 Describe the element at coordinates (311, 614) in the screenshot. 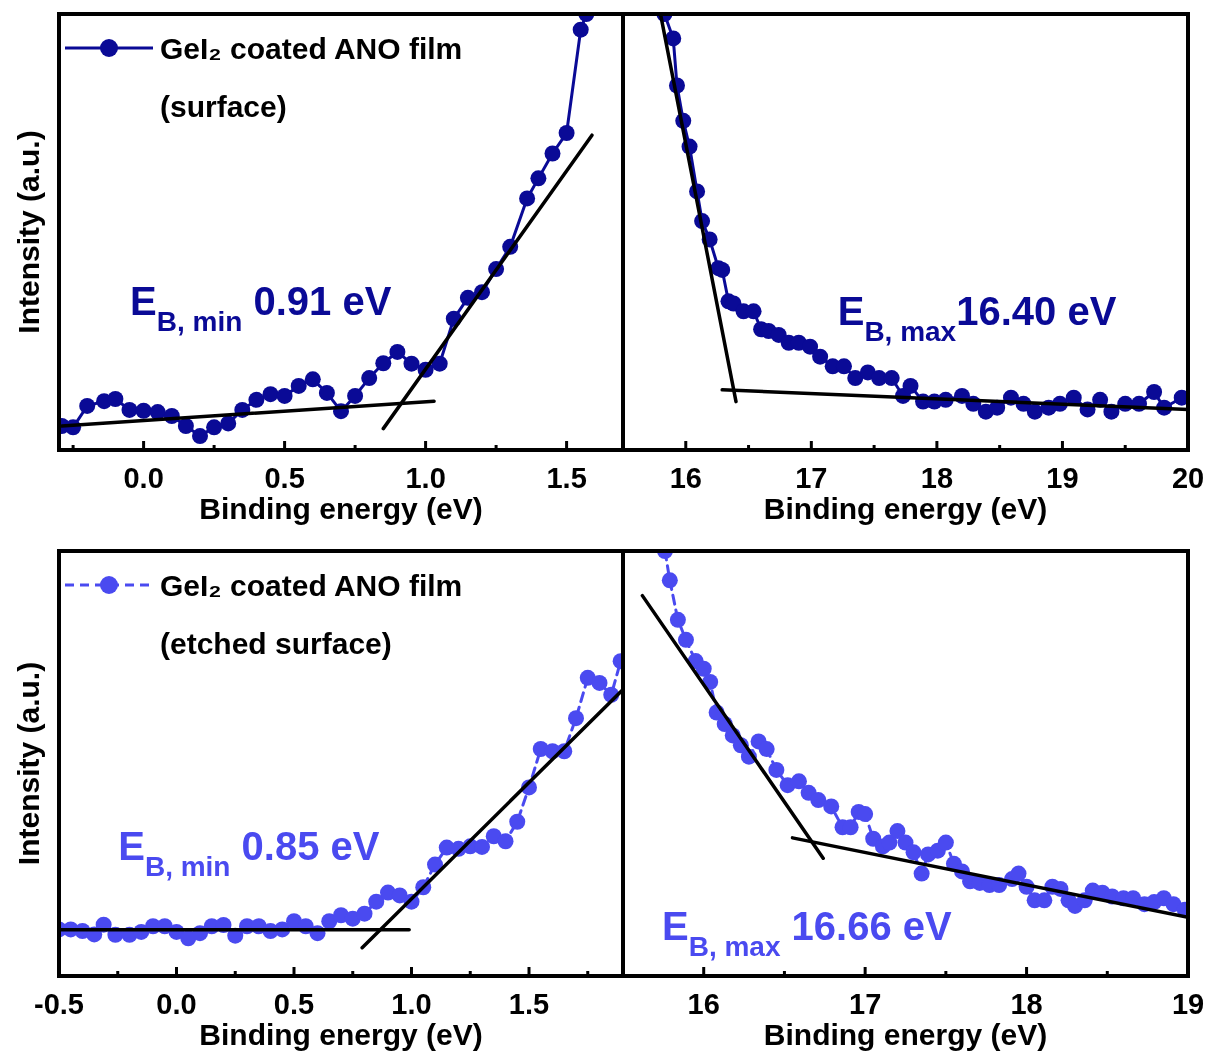

I see `legend-label: GeI₂ coated ANO film (etched surface)` at that location.